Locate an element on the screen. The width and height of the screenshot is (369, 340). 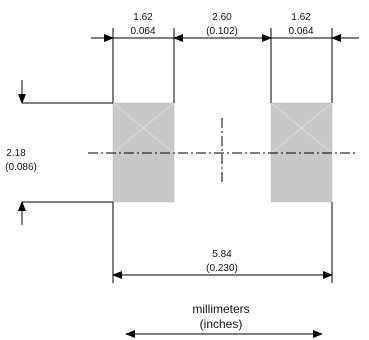
overall-length-inch: (0.230) is located at coordinates (222, 268).